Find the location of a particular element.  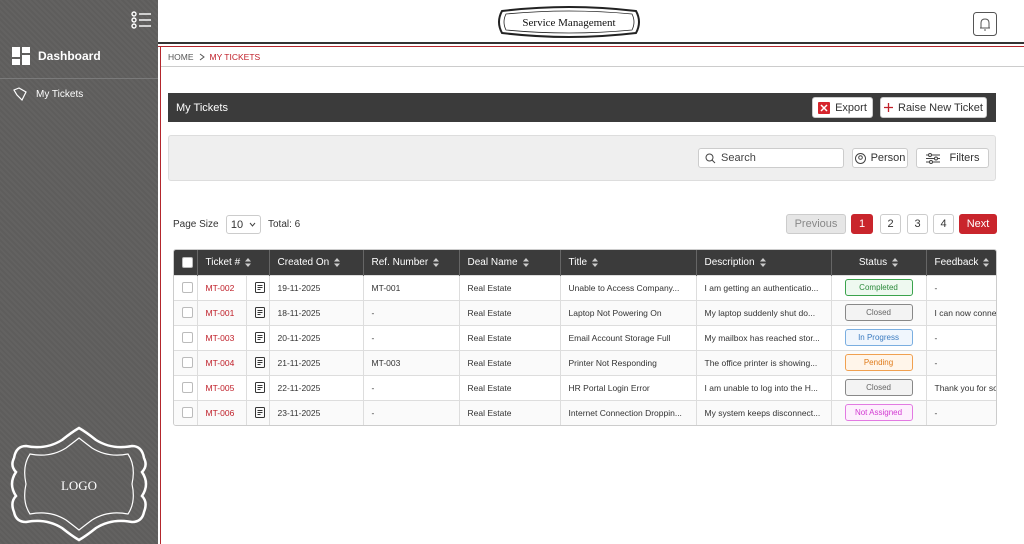

search-icon is located at coordinates (710, 158).